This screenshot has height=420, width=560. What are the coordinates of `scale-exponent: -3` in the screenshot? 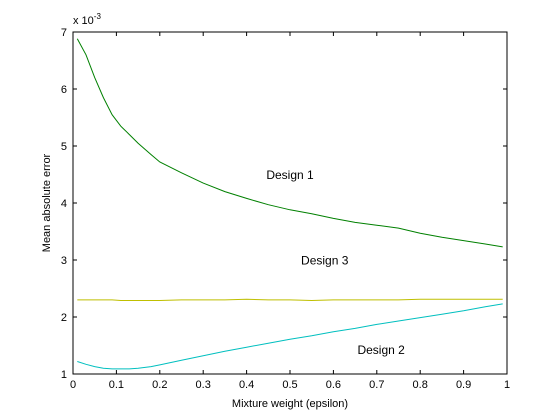 It's located at (98, 16).